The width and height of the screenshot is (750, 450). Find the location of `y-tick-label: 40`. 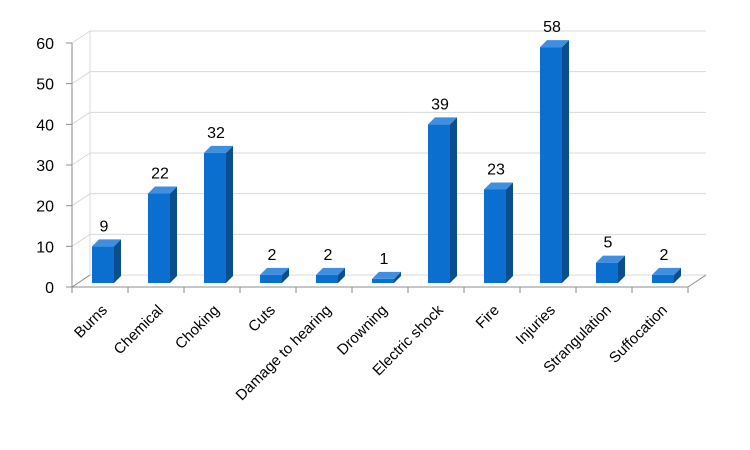

y-tick-label: 40 is located at coordinates (45, 125).